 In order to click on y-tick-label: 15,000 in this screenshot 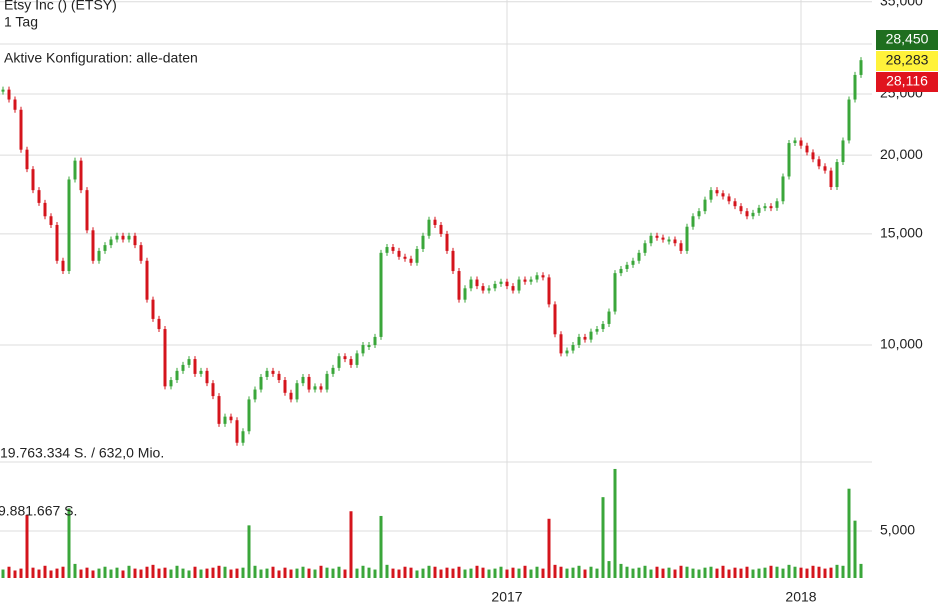, I will do `click(901, 233)`.